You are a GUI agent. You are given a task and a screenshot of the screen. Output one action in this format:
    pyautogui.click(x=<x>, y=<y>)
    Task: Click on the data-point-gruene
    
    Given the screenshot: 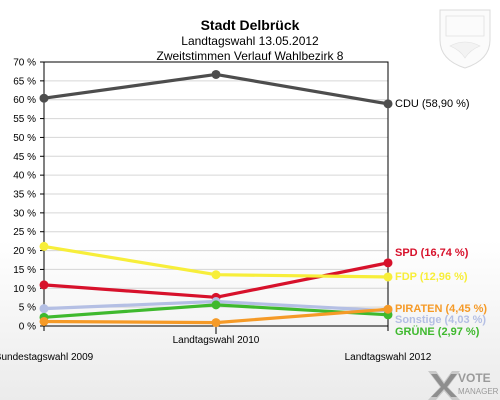 What is the action you would take?
    pyautogui.click(x=216, y=305)
    